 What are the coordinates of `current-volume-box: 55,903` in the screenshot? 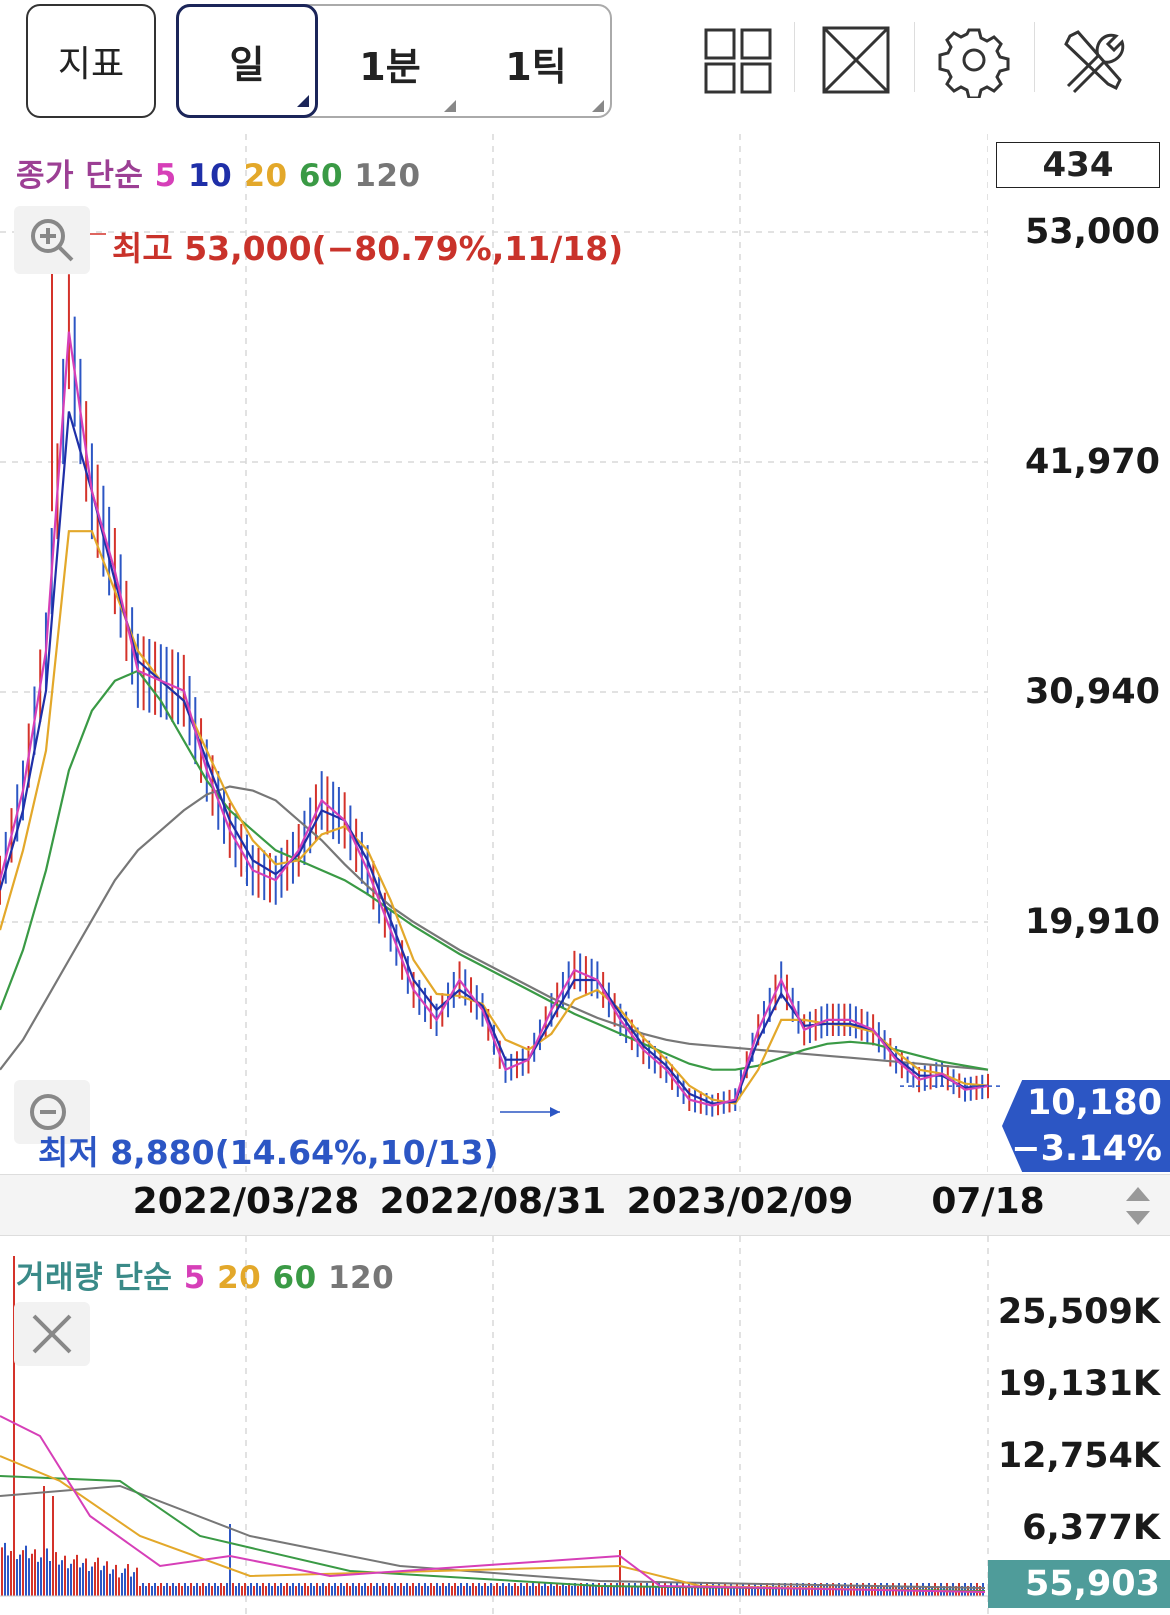 It's located at (1079, 1584).